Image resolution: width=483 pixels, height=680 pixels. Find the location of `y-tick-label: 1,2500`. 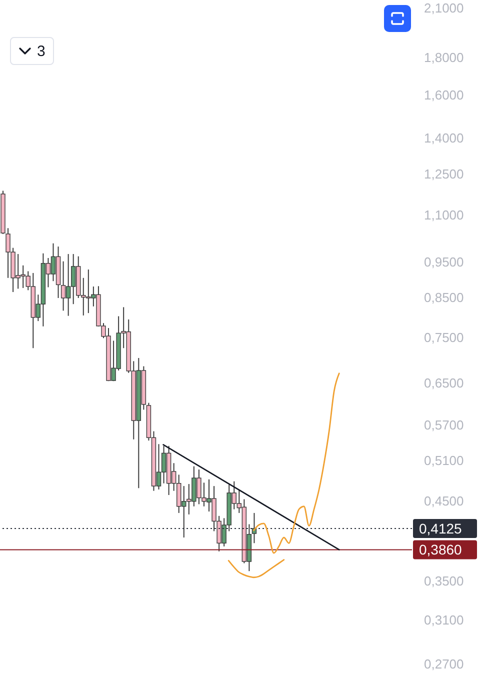

y-tick-label: 1,2500 is located at coordinates (444, 174).